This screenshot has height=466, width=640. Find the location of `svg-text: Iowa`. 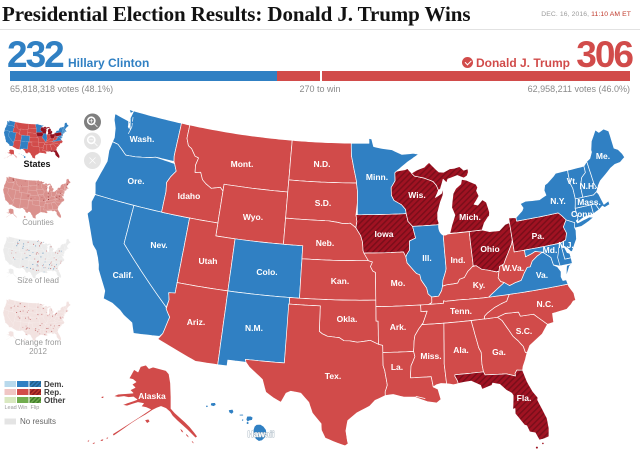

svg-text: Iowa is located at coordinates (384, 234).